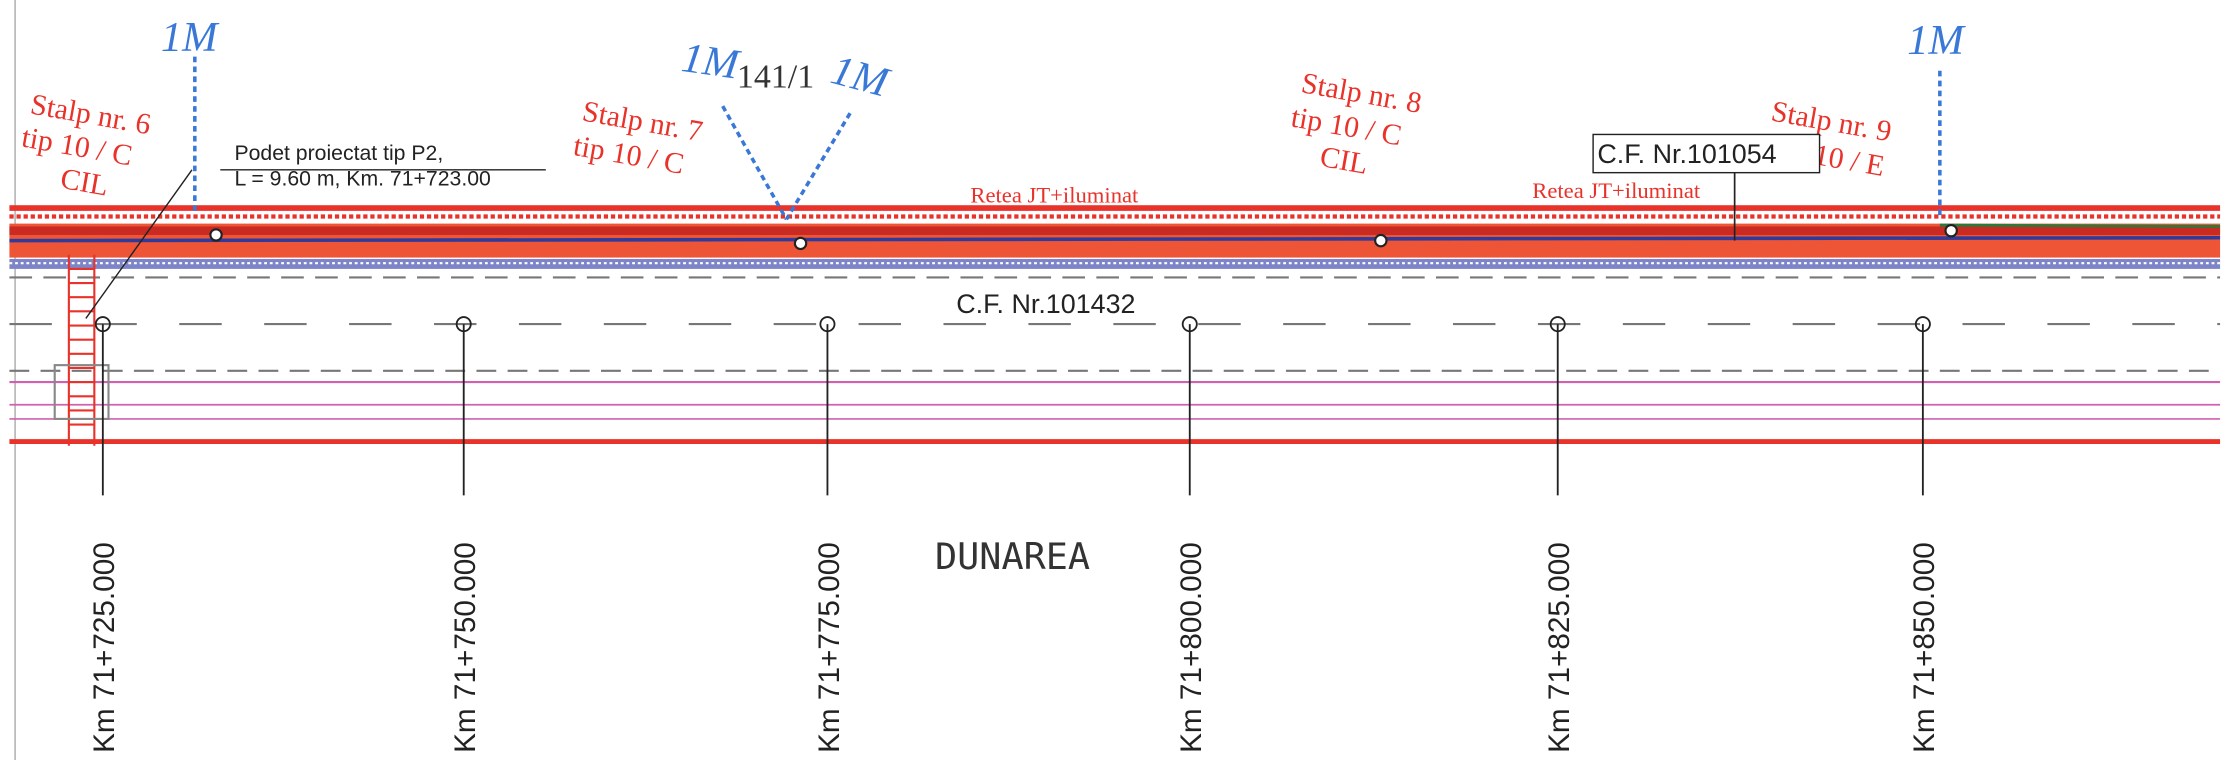 The image size is (2221, 760). I want to click on parcel-box, so click(1706, 153).